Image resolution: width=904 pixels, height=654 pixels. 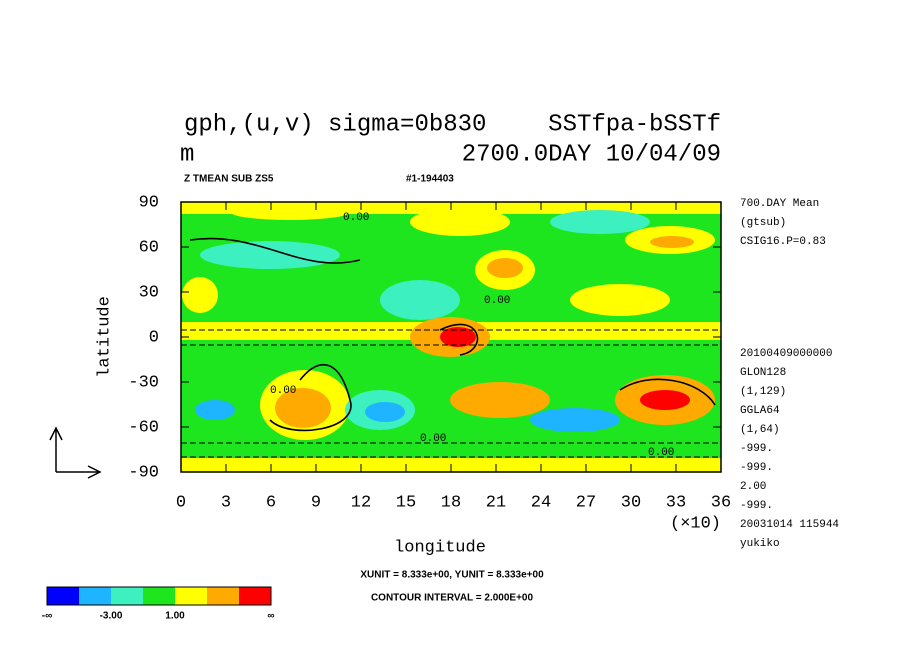 What do you see at coordinates (149, 247) in the screenshot?
I see `y-tick-label: 60` at bounding box center [149, 247].